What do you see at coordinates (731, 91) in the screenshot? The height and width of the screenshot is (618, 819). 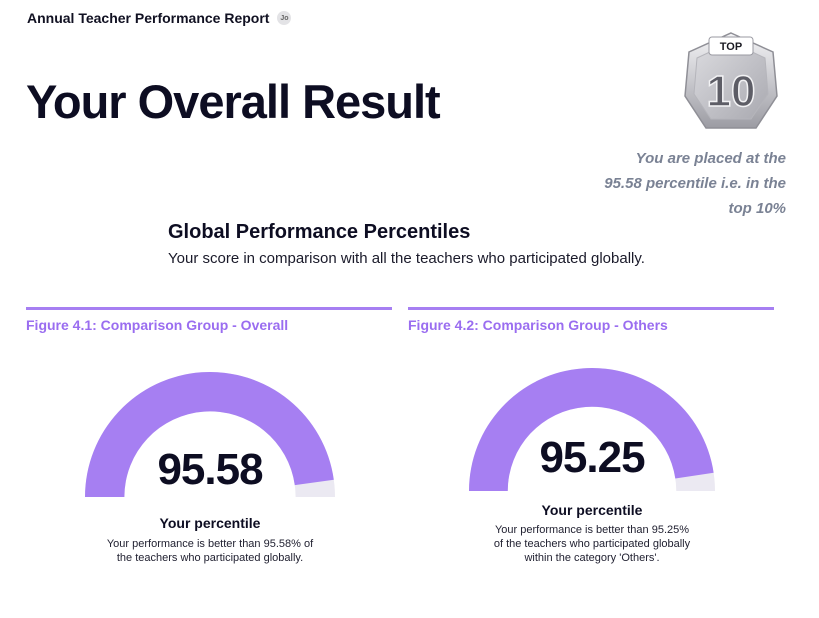 I see `badge-rank: 10` at bounding box center [731, 91].